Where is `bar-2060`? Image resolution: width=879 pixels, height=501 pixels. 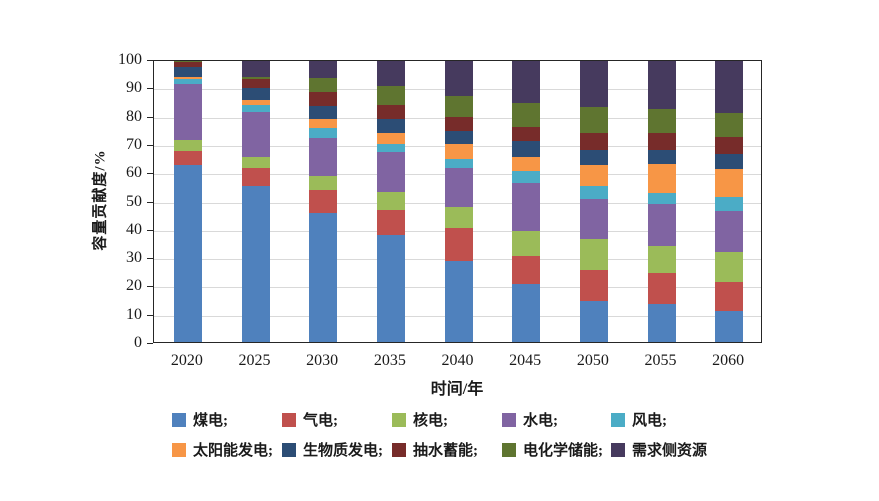
bar-2060 is located at coordinates (729, 201).